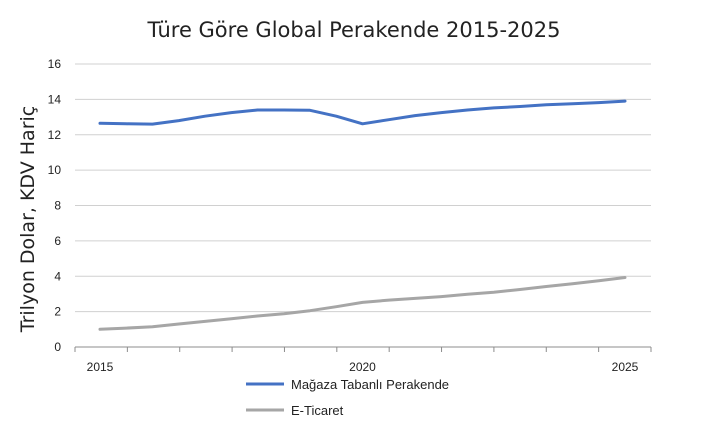  What do you see at coordinates (57, 347) in the screenshot?
I see `y-tick-label: 0` at bounding box center [57, 347].